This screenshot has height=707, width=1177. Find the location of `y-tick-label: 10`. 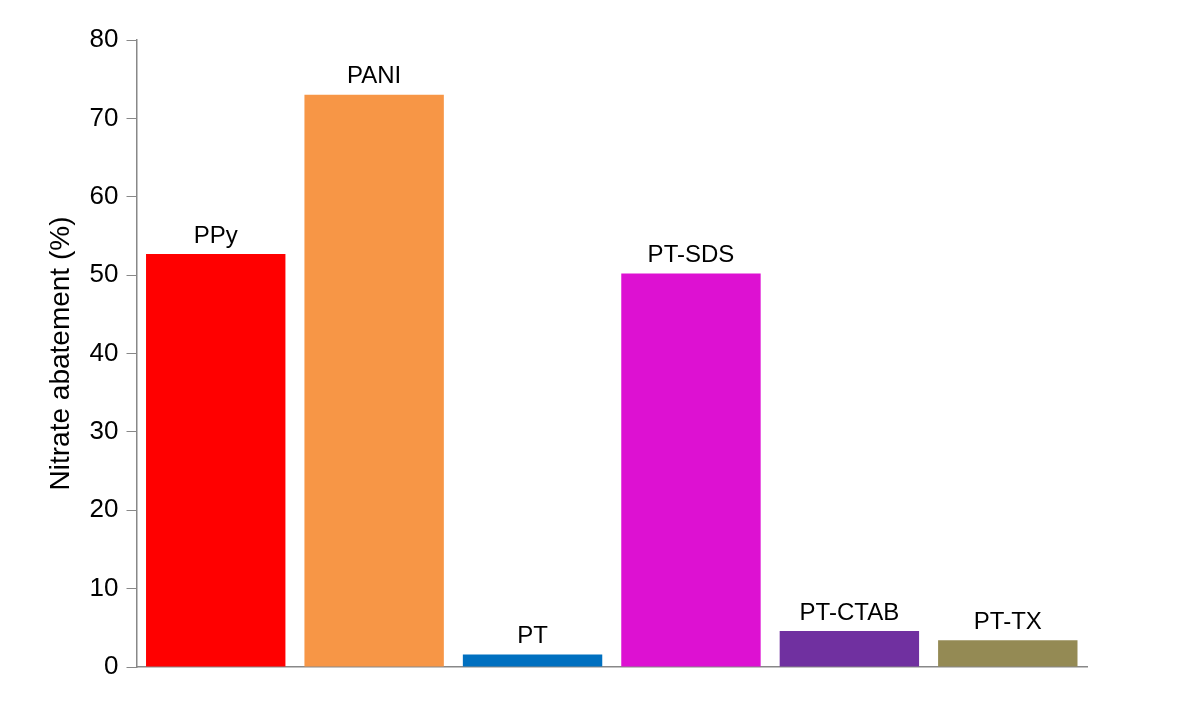

y-tick-label: 10 is located at coordinates (104, 586).